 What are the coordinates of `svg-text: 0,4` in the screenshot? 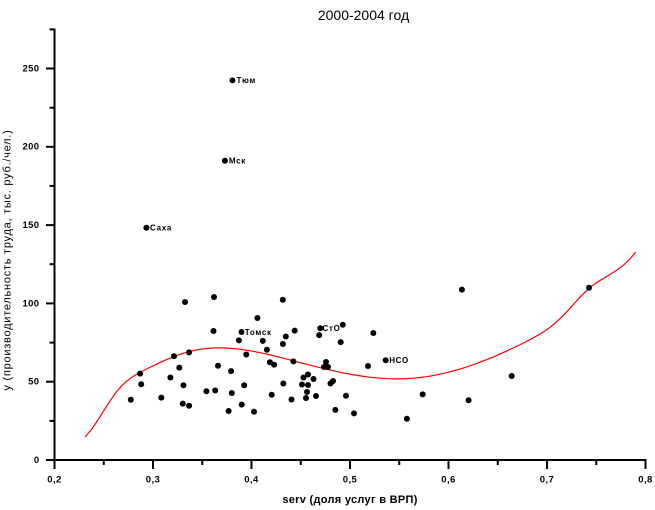 It's located at (251, 480).